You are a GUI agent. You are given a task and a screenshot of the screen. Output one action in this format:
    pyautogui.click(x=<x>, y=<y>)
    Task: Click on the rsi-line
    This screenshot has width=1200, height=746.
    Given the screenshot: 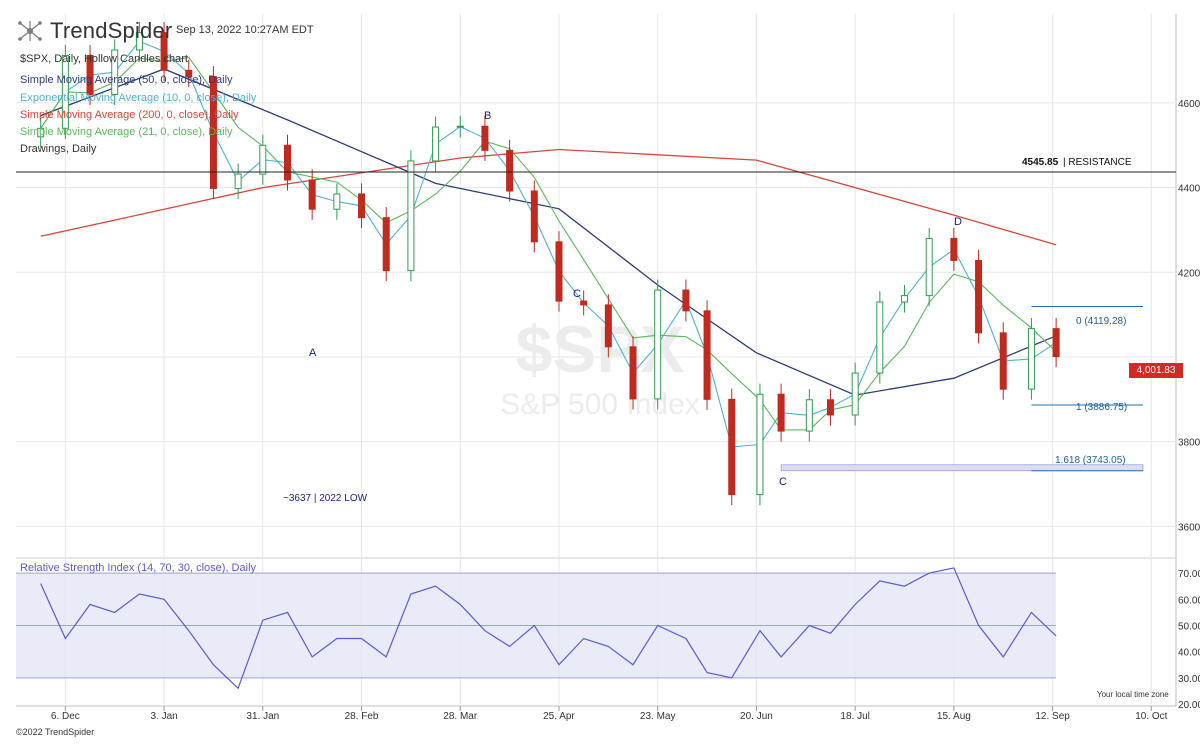 What is the action you would take?
    pyautogui.click(x=548, y=628)
    